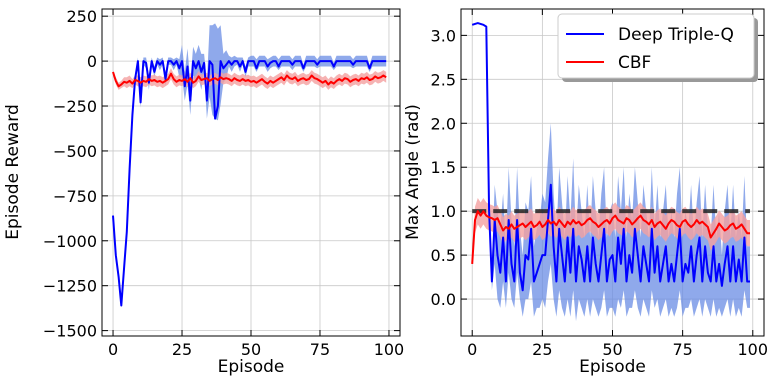 The height and width of the screenshot is (379, 771). What do you see at coordinates (70, 286) in the screenshot?
I see `y-tick-label: −1250` at bounding box center [70, 286].